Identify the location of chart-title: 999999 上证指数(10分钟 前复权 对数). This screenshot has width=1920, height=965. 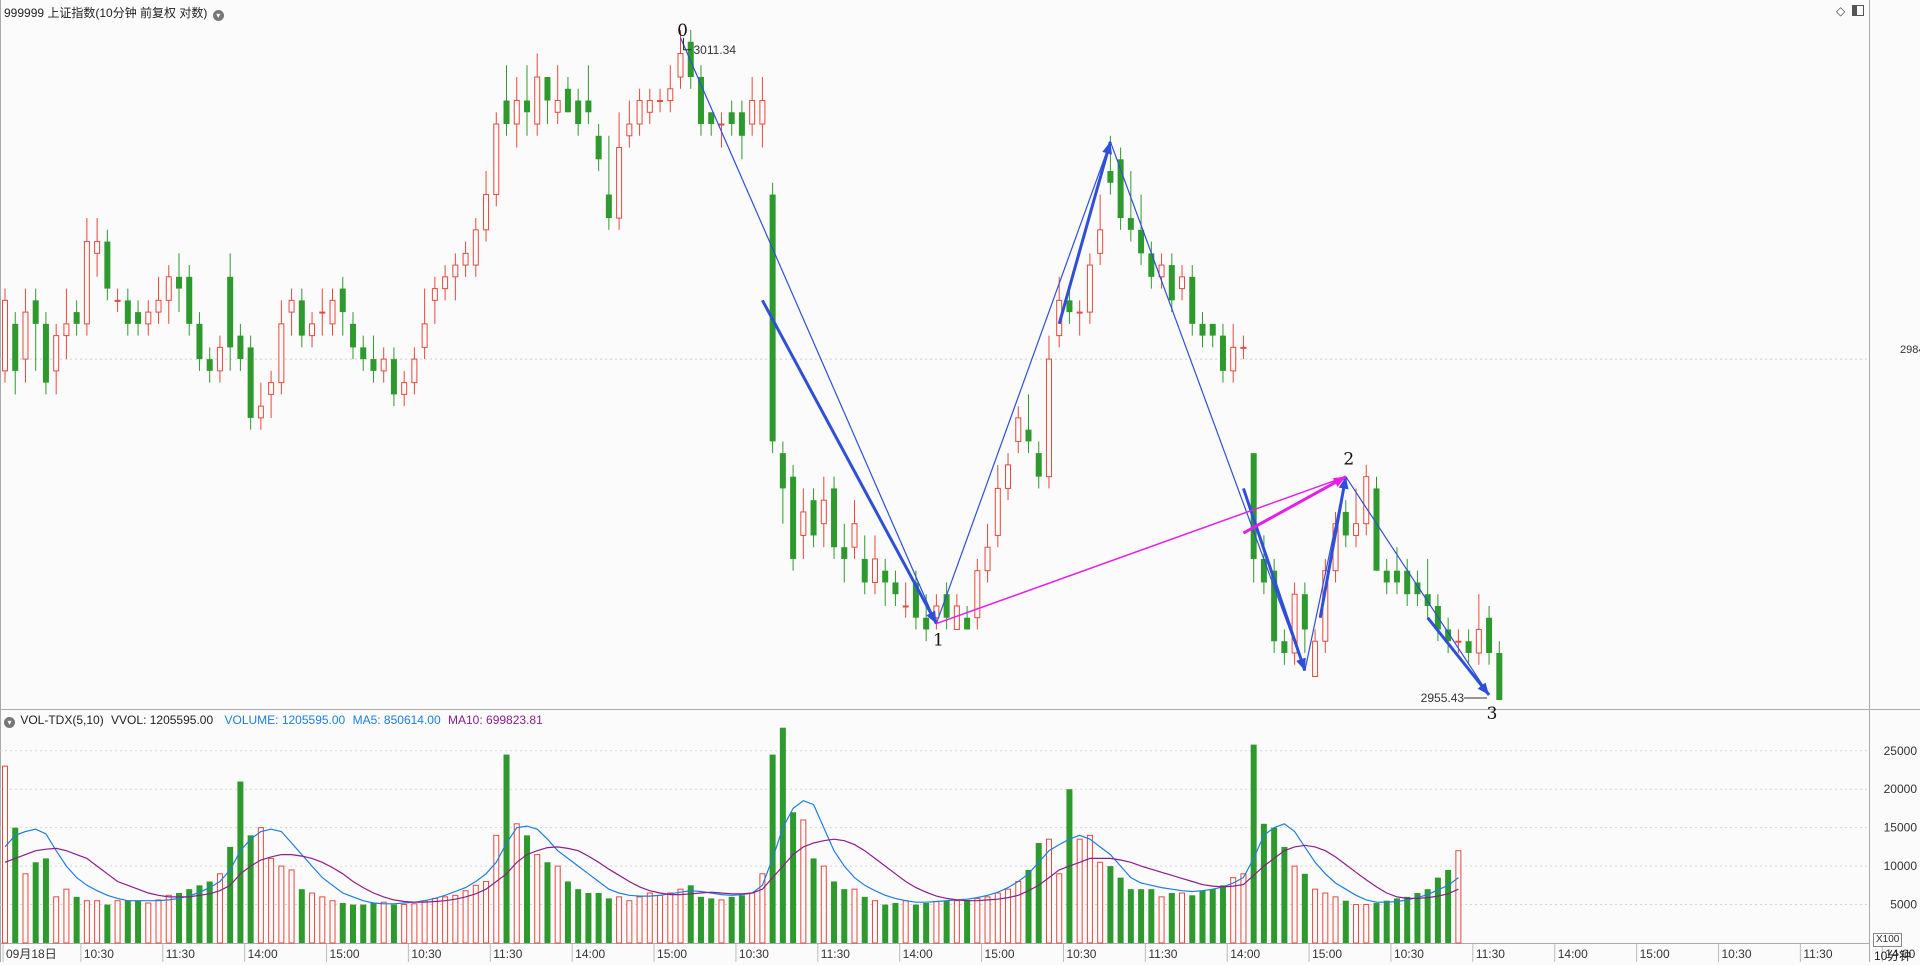
(106, 13).